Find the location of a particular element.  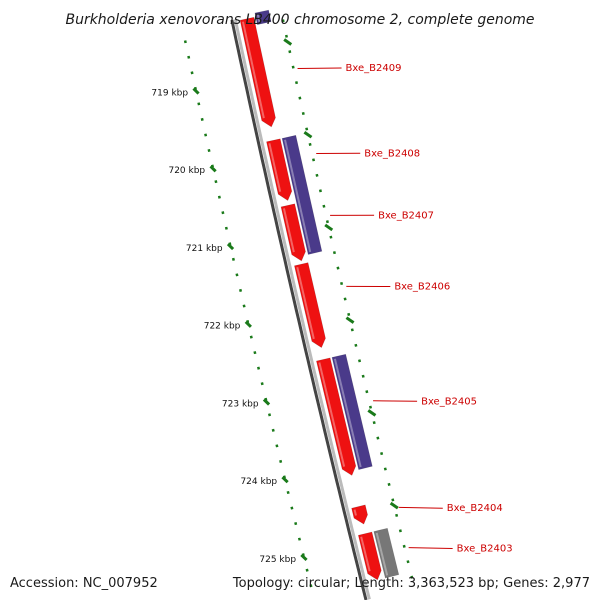

tick-label: 719 kbp is located at coordinates (169, 93).